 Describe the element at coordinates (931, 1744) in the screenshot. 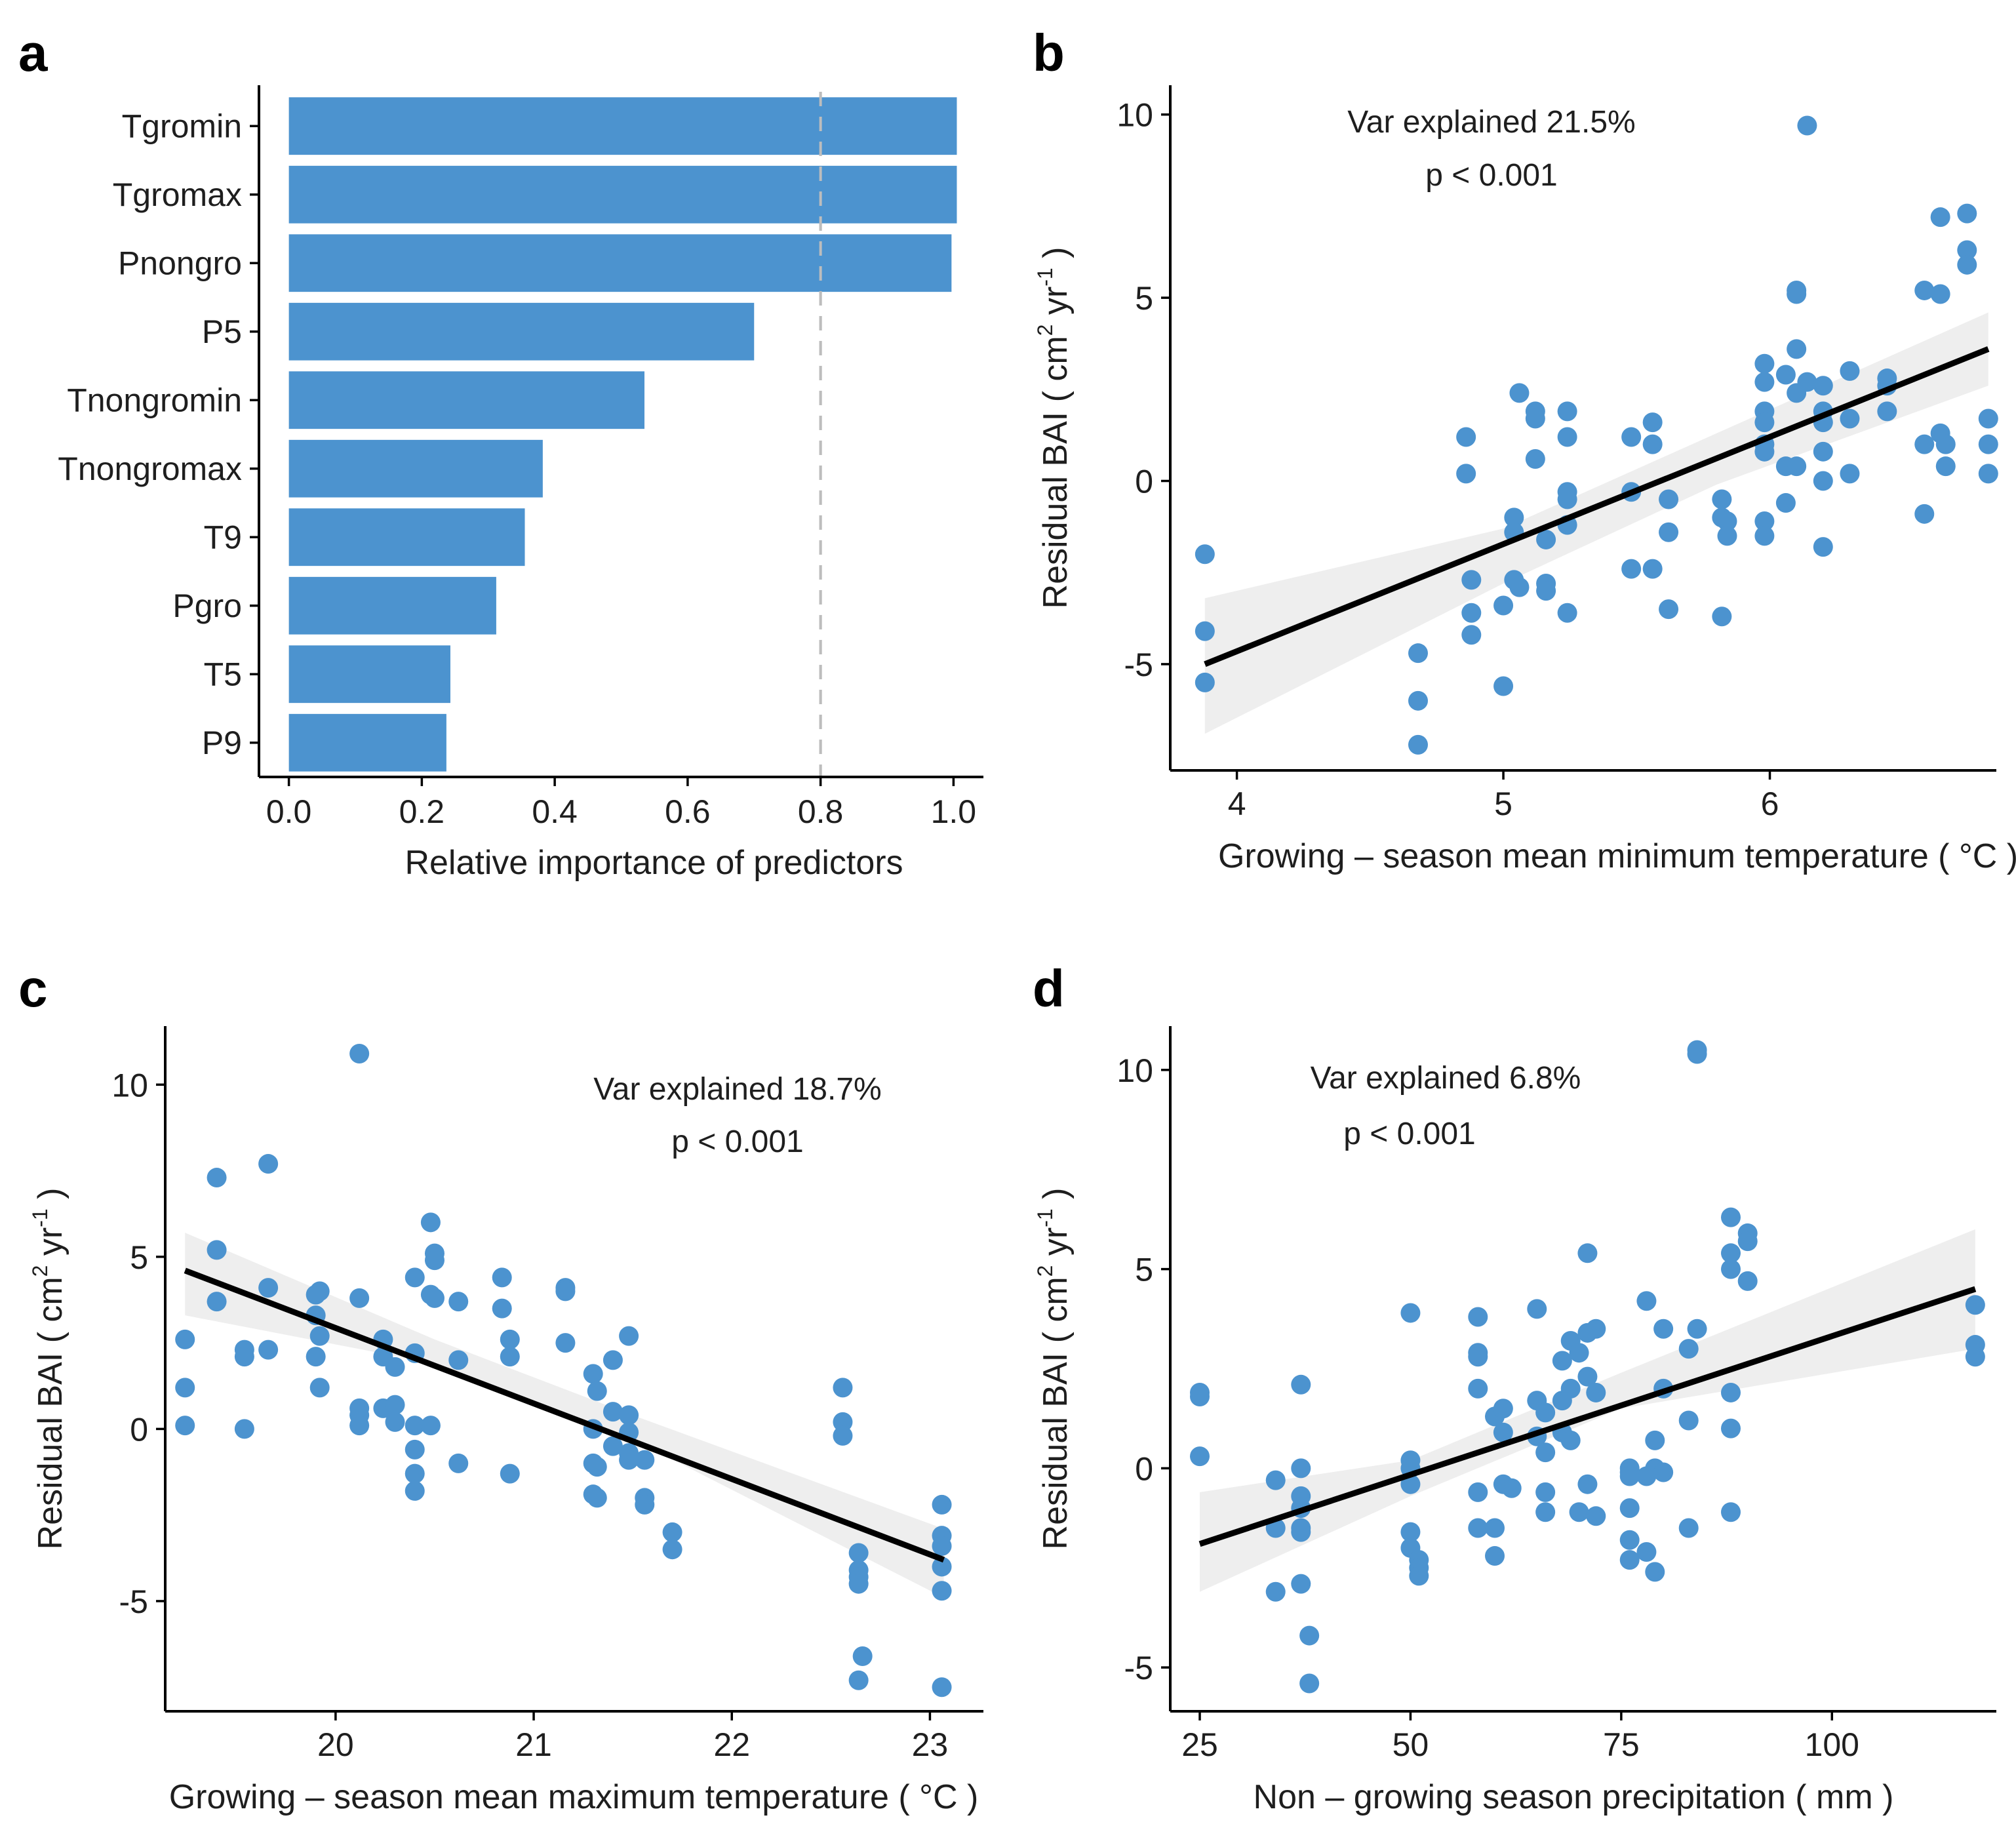

I see `x-tick-label: 23` at that location.